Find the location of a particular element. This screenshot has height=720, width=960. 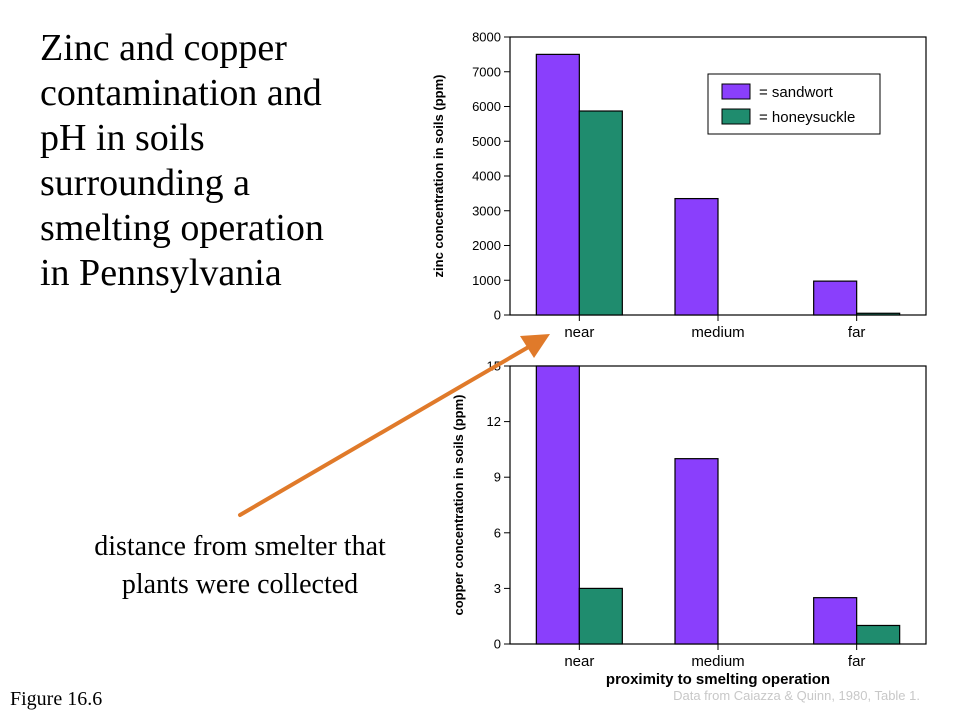

y-tick-label: 3 is located at coordinates (497, 588).